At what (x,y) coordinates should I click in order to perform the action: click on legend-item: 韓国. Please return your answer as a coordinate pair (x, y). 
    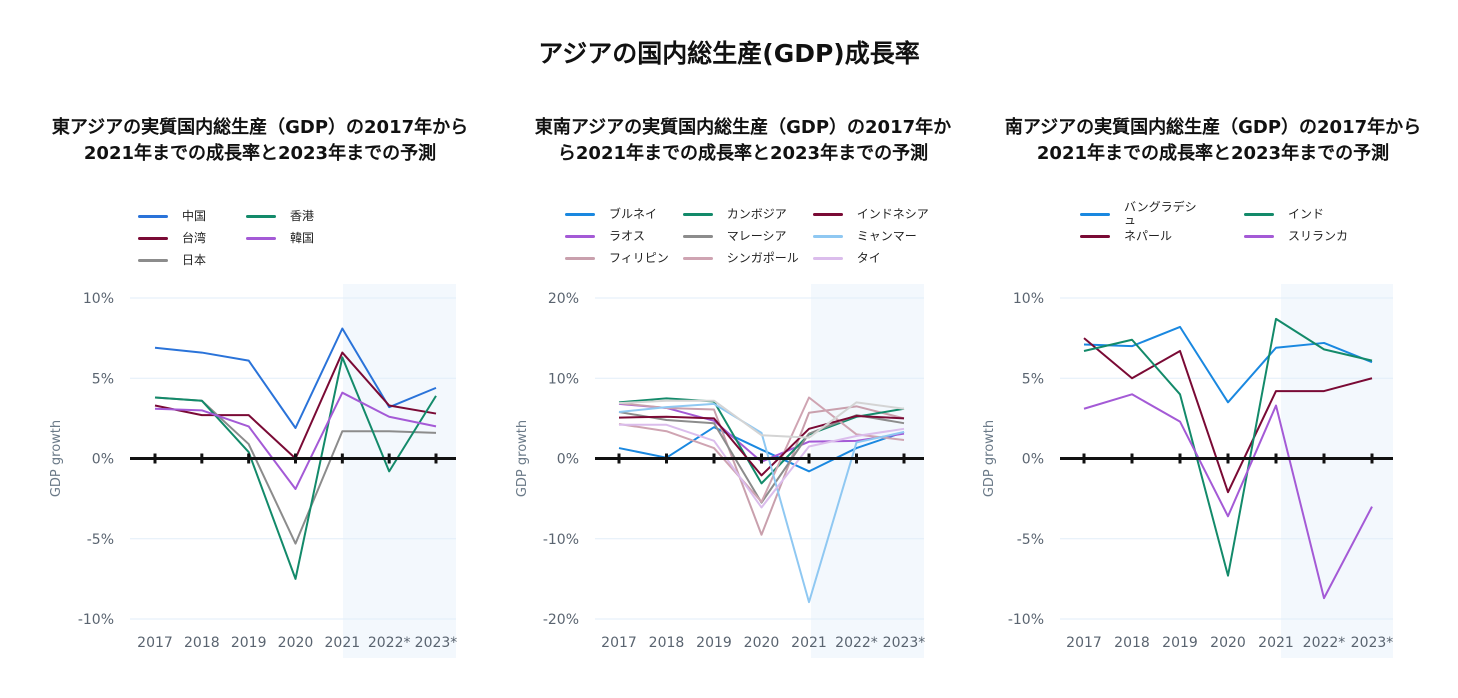
    Looking at the image, I should click on (280, 238).